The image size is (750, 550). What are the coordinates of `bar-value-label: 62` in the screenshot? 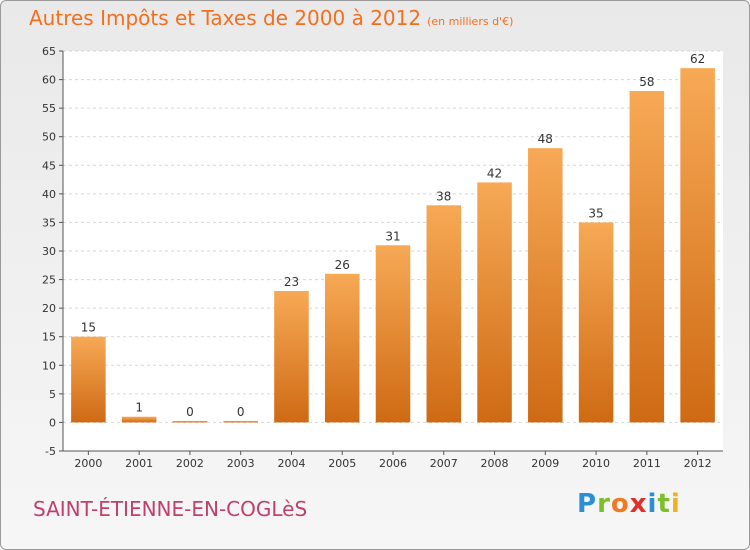 It's located at (697, 59).